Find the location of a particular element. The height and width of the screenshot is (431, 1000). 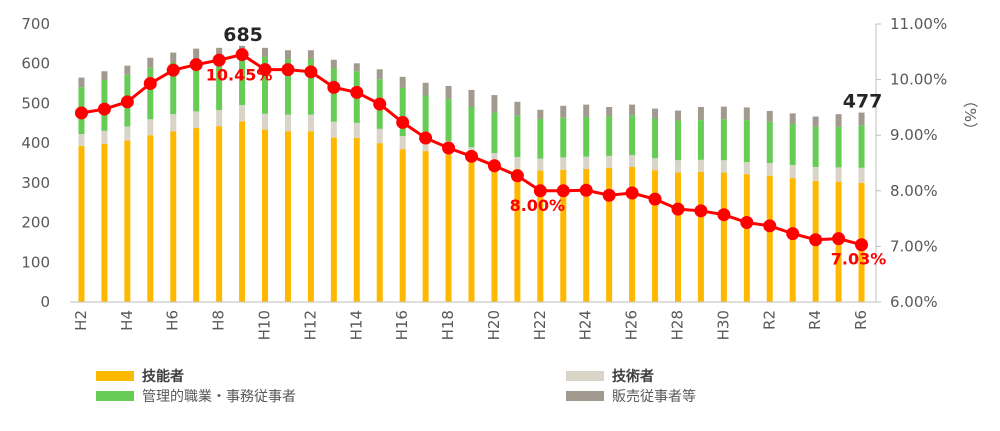

x-tick-label: H2 is located at coordinates (81, 320).